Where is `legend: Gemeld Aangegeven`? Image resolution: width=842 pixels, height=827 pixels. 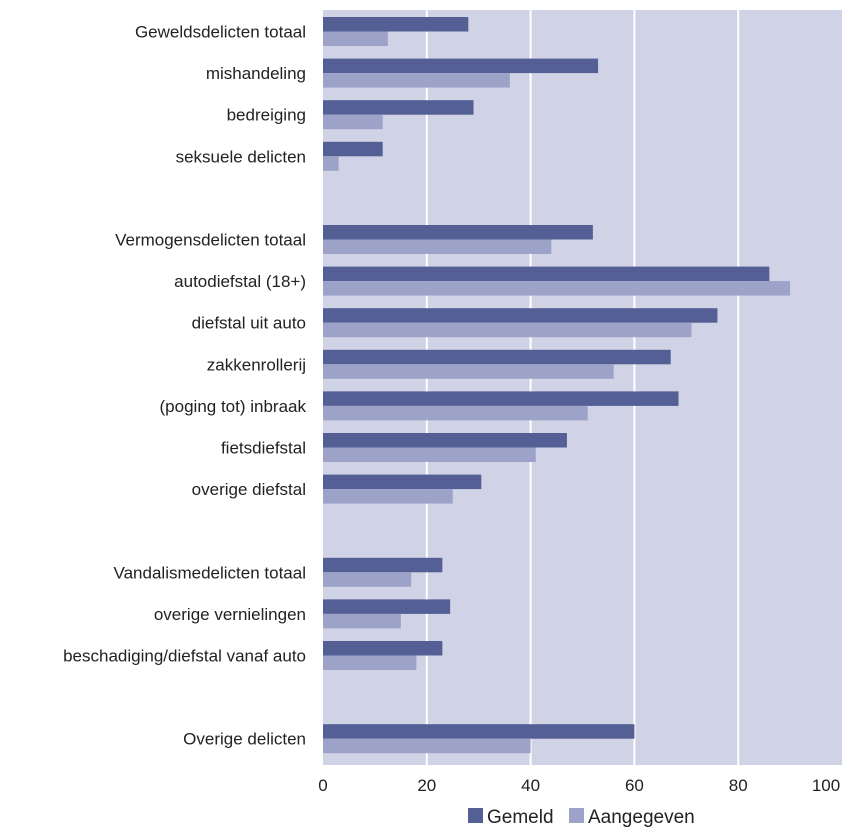 legend: Gemeld Aangegeven is located at coordinates (581, 817).